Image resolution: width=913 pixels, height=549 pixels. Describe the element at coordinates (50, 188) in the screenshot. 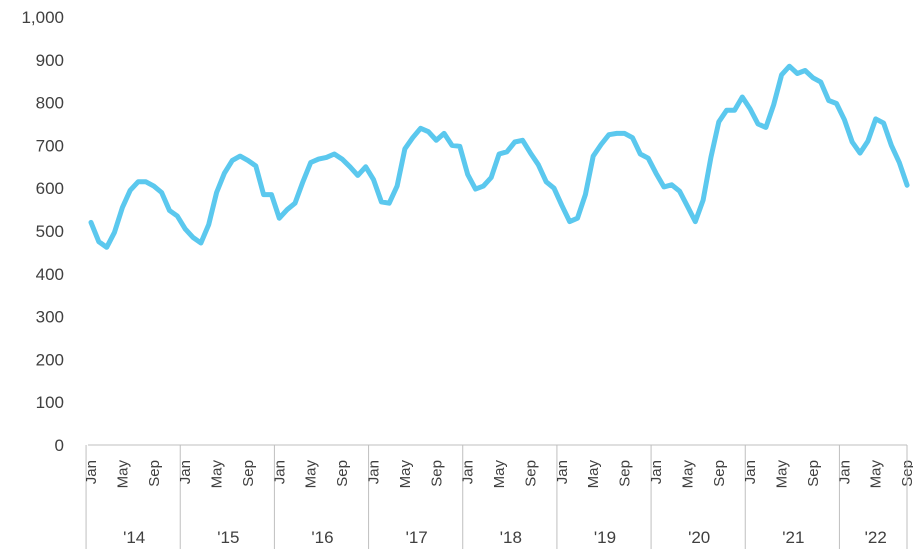

I see `y-tick-label: 600` at that location.